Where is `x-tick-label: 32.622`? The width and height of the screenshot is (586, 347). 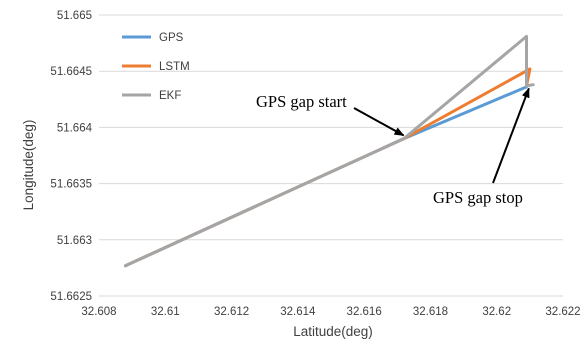 x-tick-label: 32.622 is located at coordinates (562, 312).